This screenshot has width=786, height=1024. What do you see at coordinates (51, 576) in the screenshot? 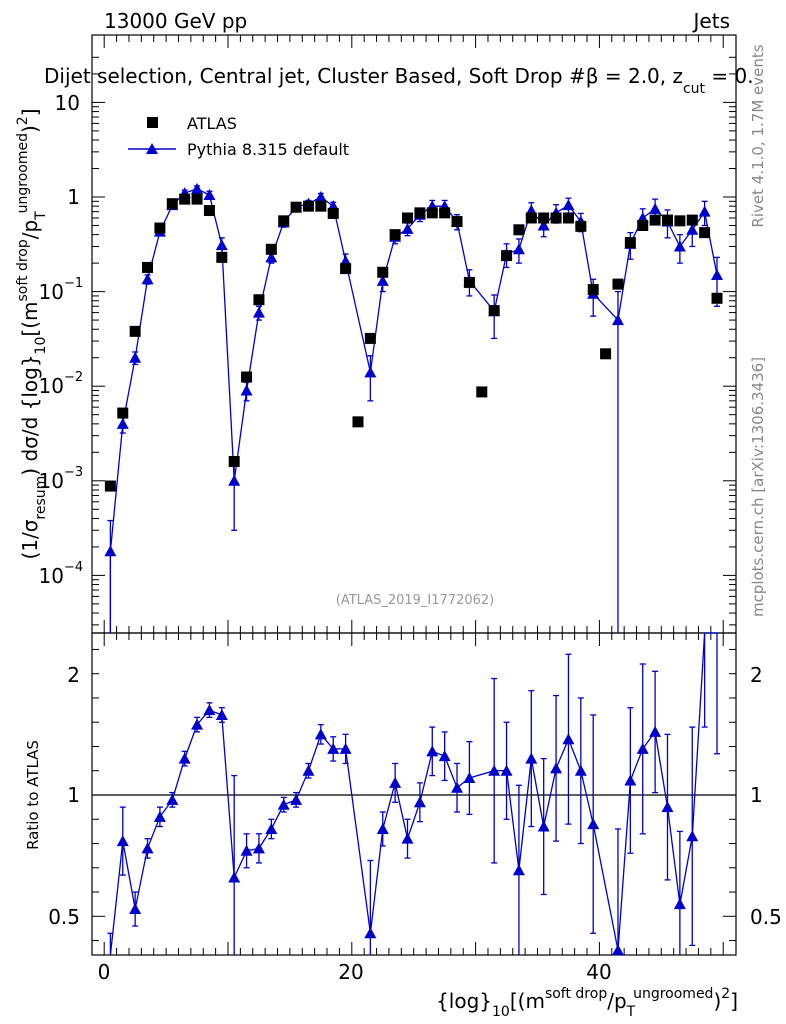
I see `ytick-label-1e-4-base: 10` at bounding box center [51, 576].